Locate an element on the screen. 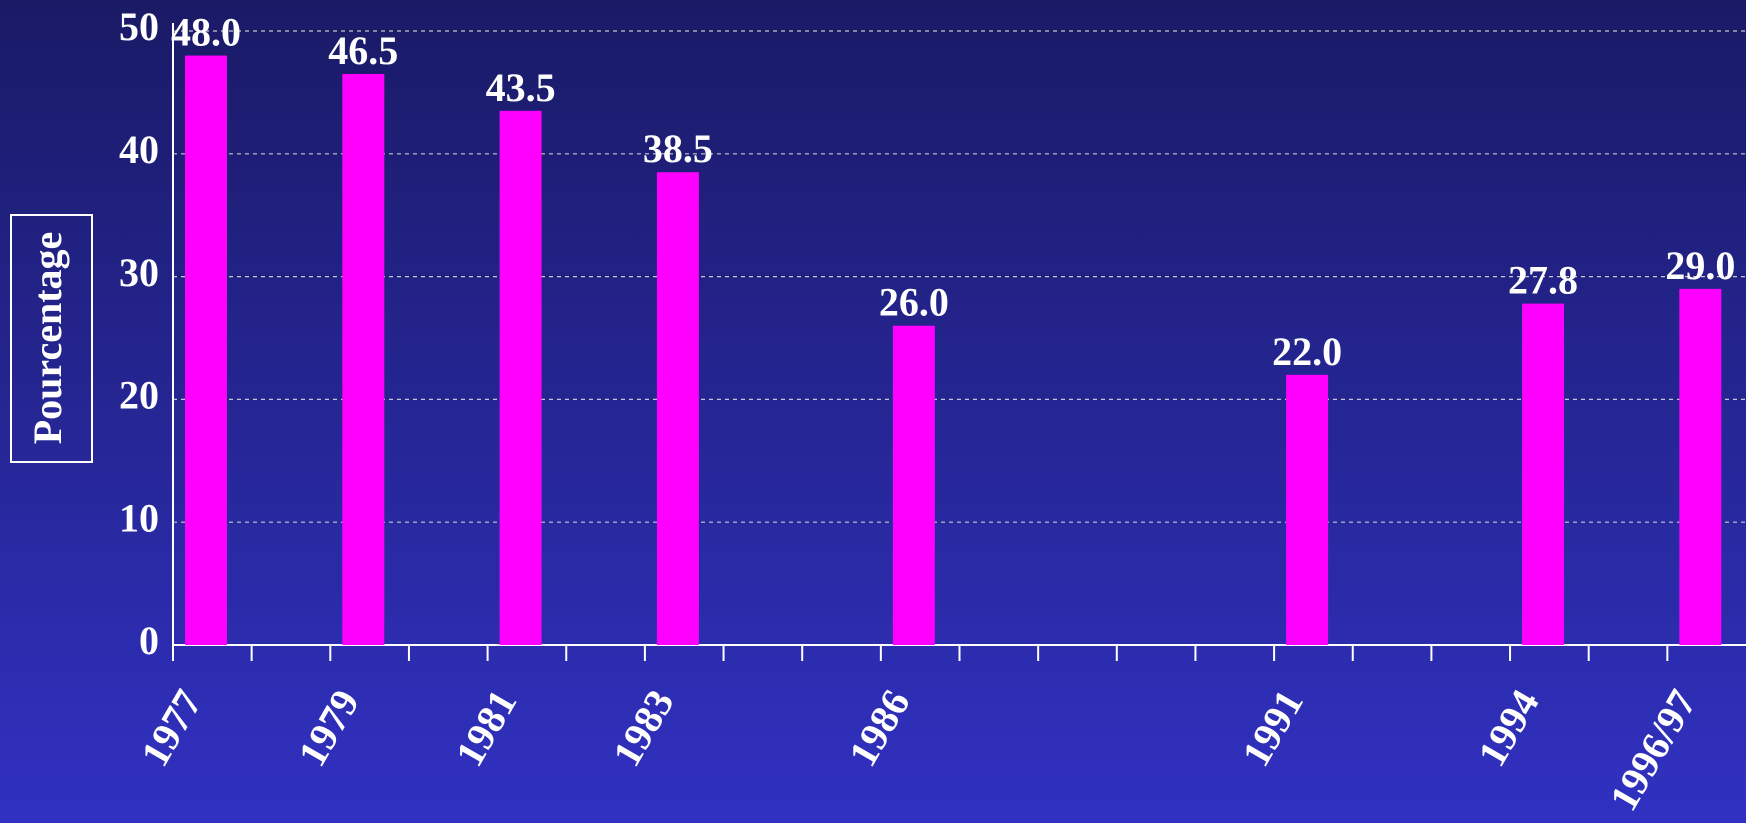 The image size is (1746, 823). y-tick-label: 0 is located at coordinates (149, 640).